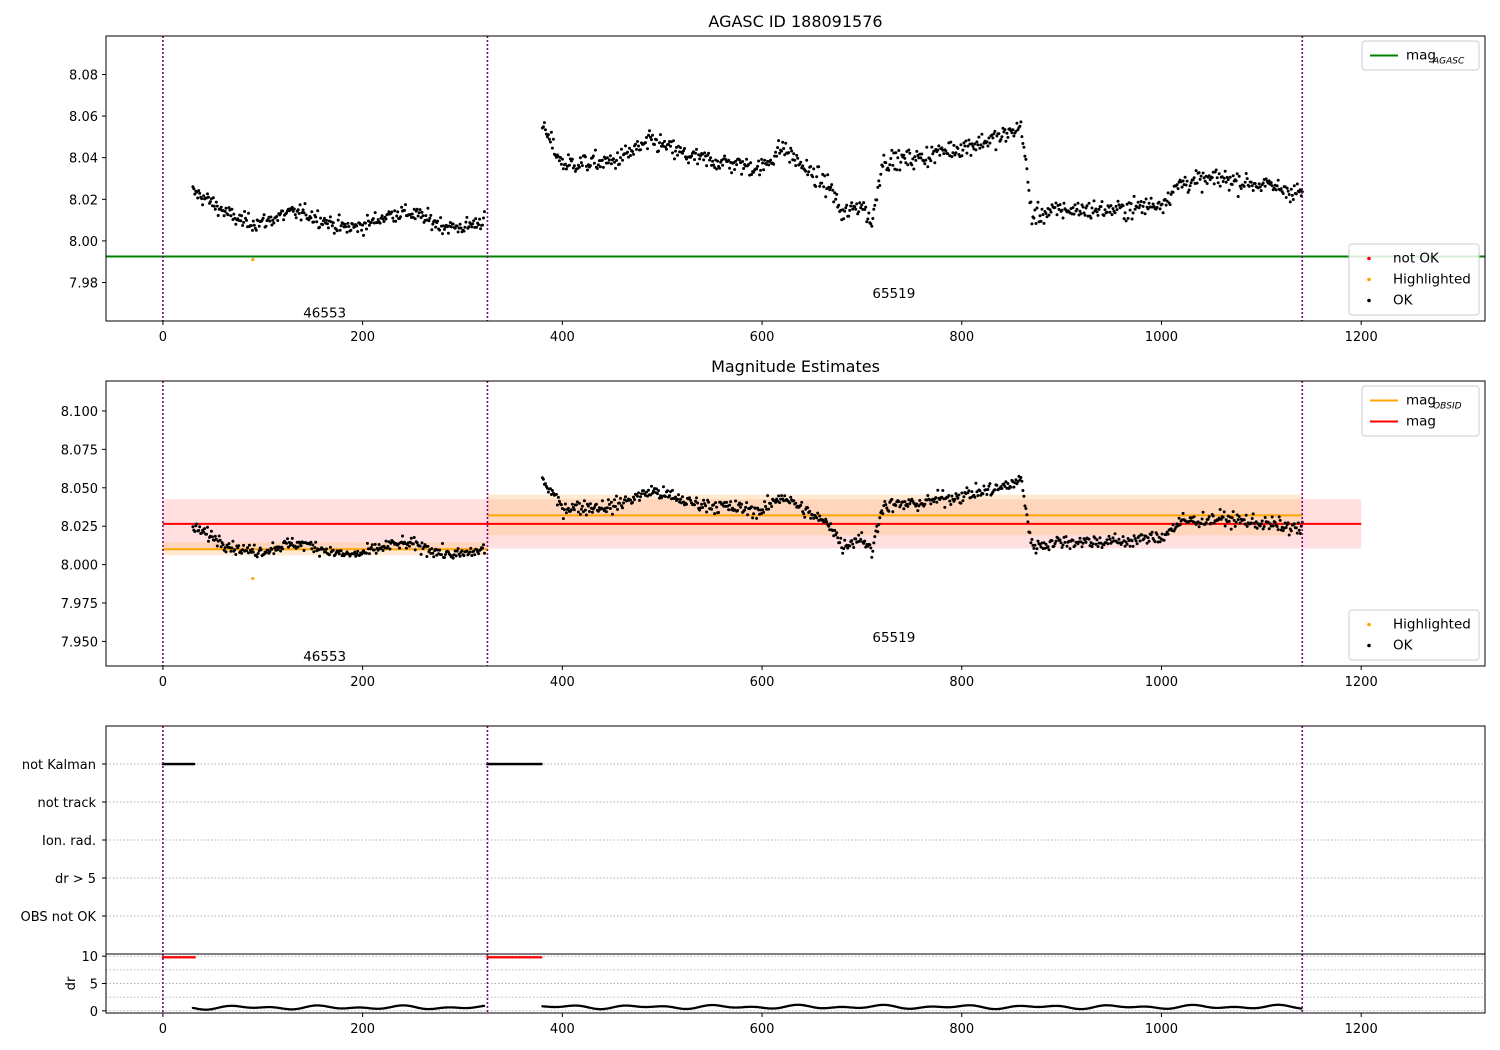  What do you see at coordinates (194, 957) in the screenshot?
I see `dr-point` at bounding box center [194, 957].